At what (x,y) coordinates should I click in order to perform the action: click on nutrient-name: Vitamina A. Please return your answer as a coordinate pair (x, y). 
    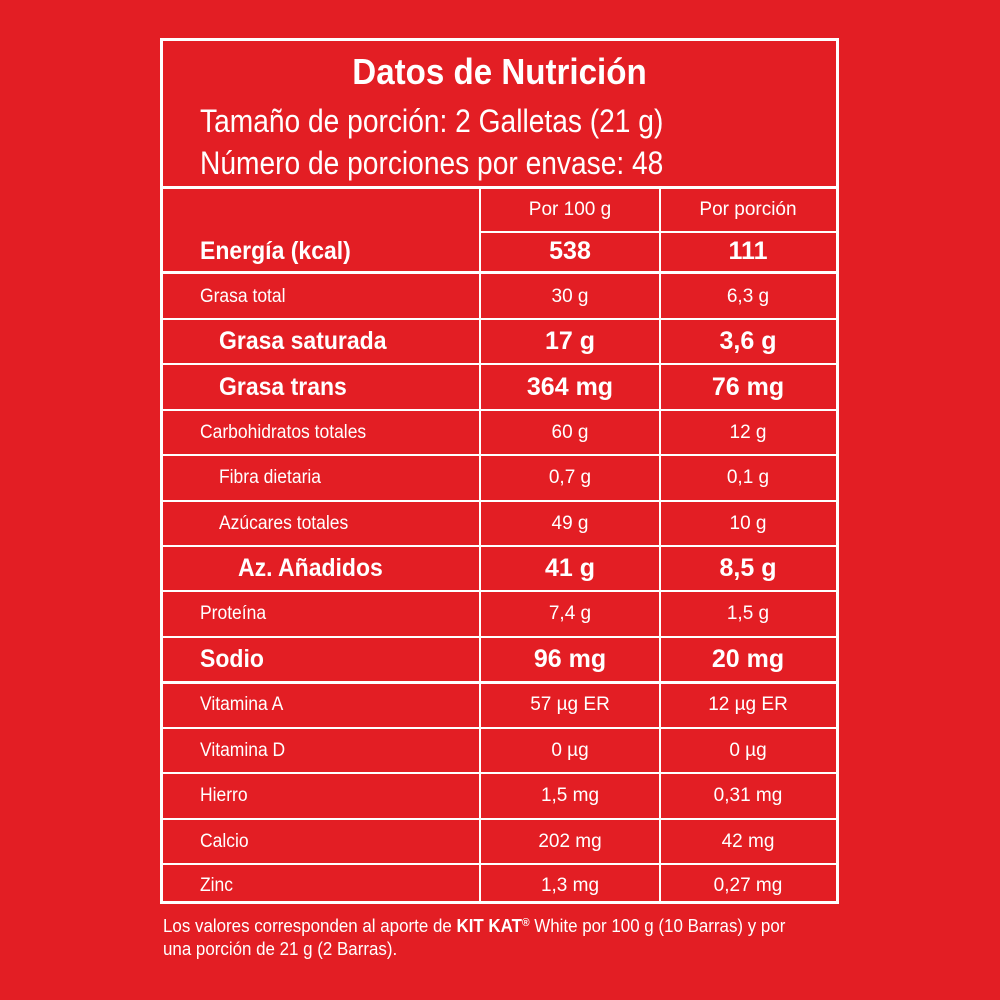
    Looking at the image, I should click on (242, 704).